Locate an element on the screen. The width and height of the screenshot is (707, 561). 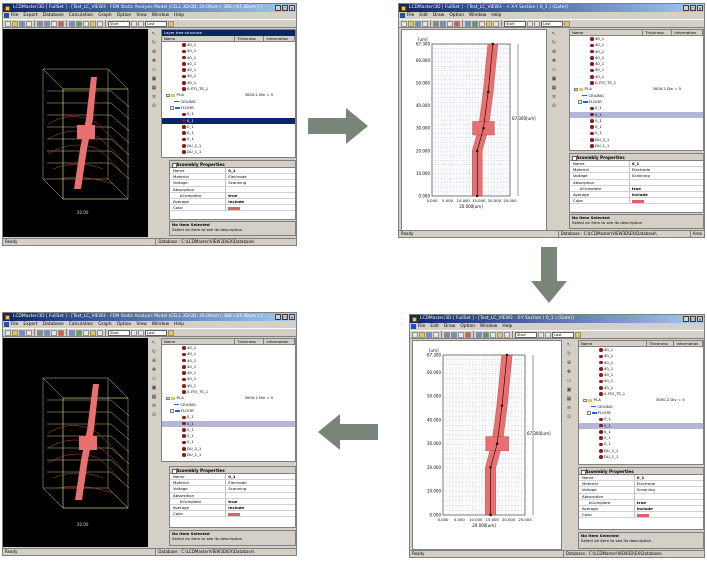
zoom-icon is located at coordinates (86, 23).